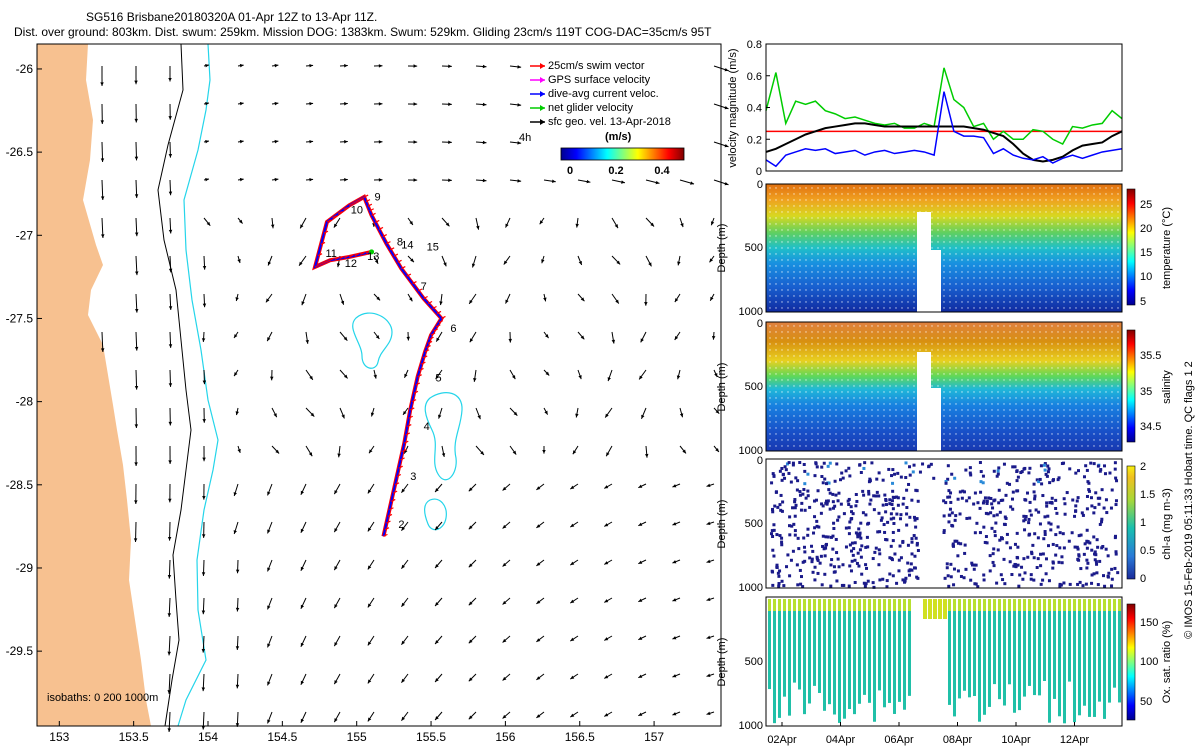 This screenshot has width=1200, height=750. I want to click on temp-cbar-10: 10, so click(1146, 277).